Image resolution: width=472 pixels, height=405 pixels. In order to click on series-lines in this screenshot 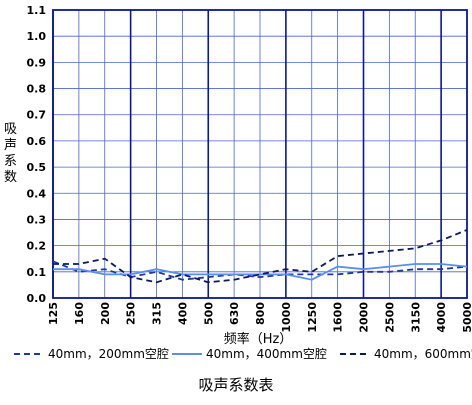, I will do `click(260, 256)`.